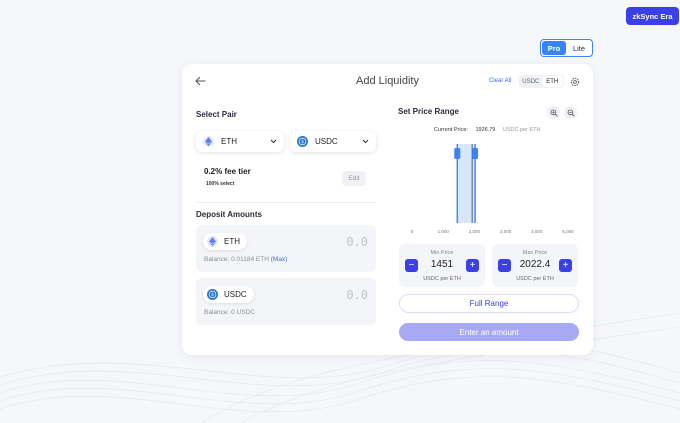 This screenshot has height=423, width=680. I want to click on balance-label: Balance: 0 USDC, so click(229, 312).